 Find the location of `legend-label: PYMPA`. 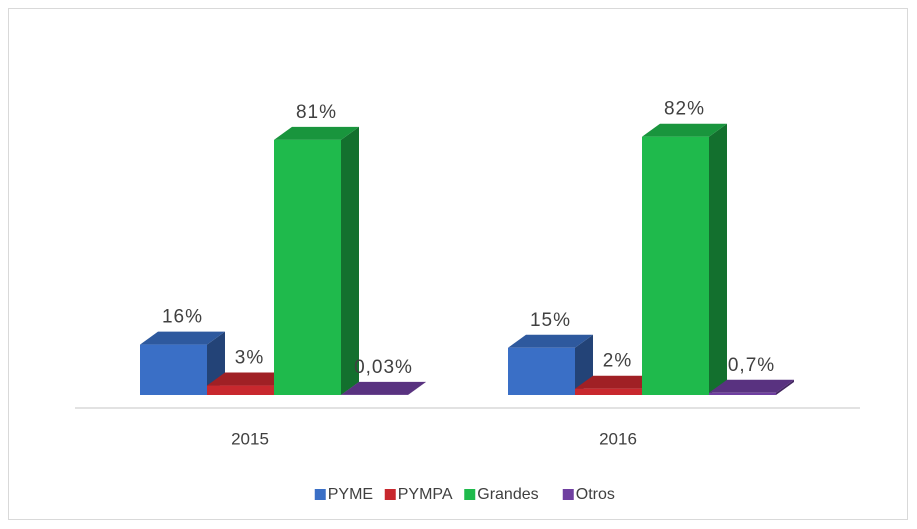

legend-label: PYMPA is located at coordinates (425, 494).